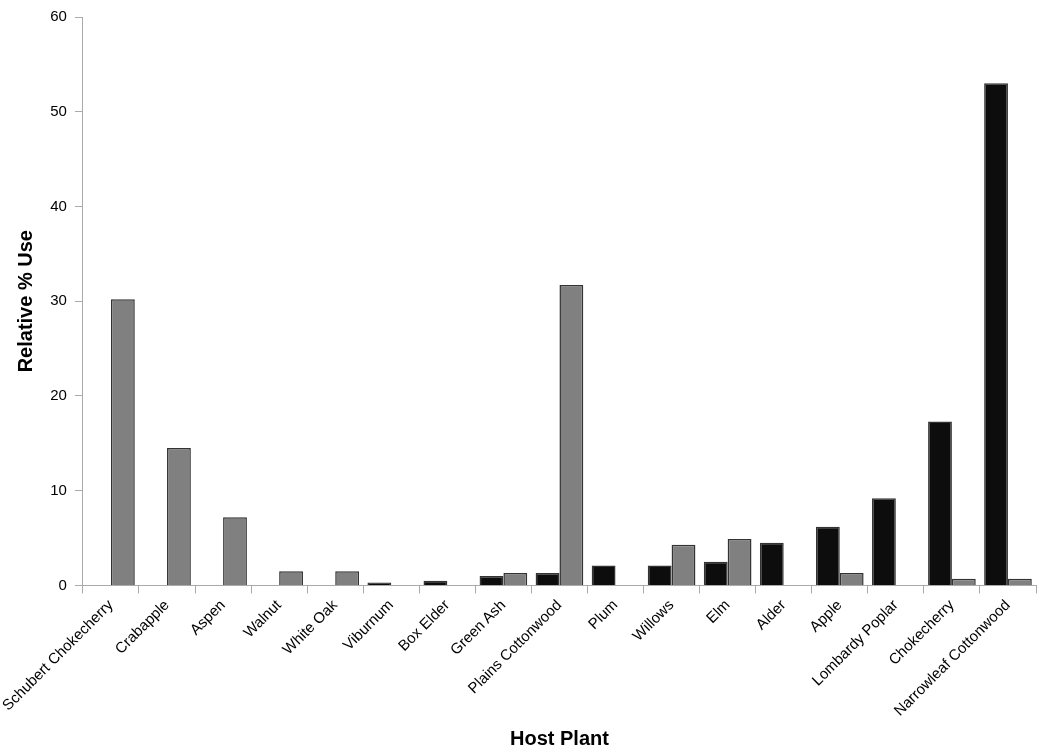 This screenshot has width=1048, height=755. What do you see at coordinates (62, 584) in the screenshot?
I see `y-tick-label: 0` at bounding box center [62, 584].